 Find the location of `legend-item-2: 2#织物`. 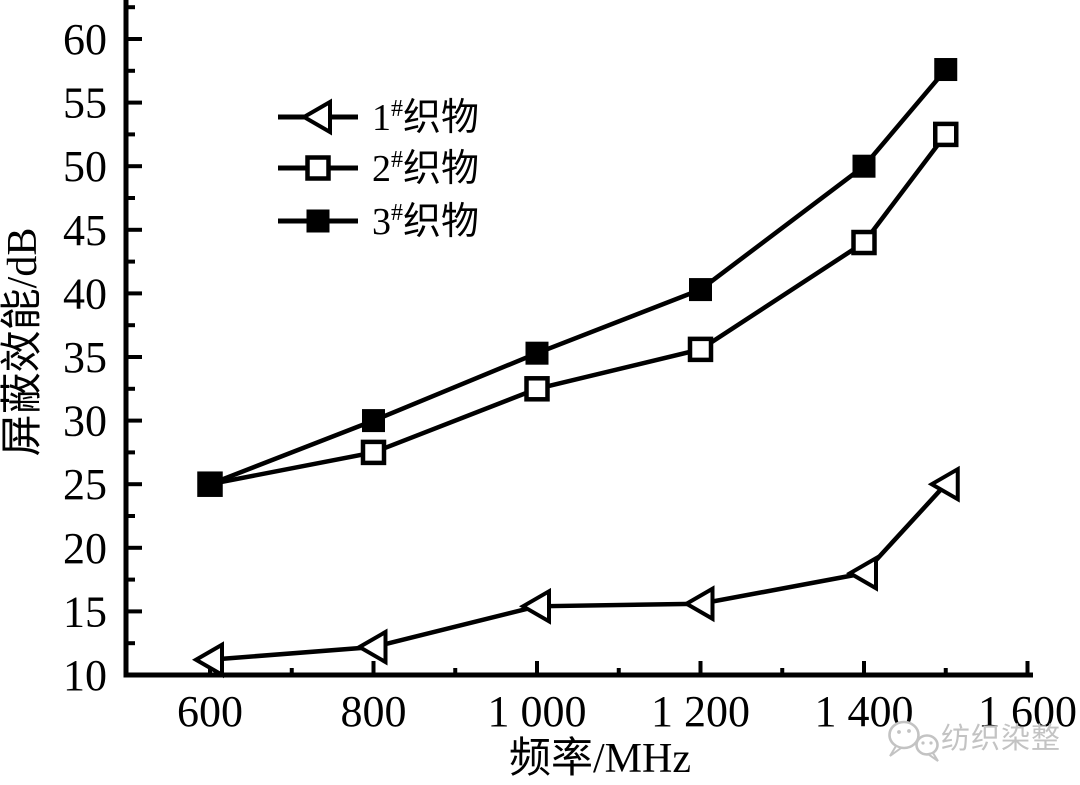

legend-item-2: 2#织物 is located at coordinates (378, 168).